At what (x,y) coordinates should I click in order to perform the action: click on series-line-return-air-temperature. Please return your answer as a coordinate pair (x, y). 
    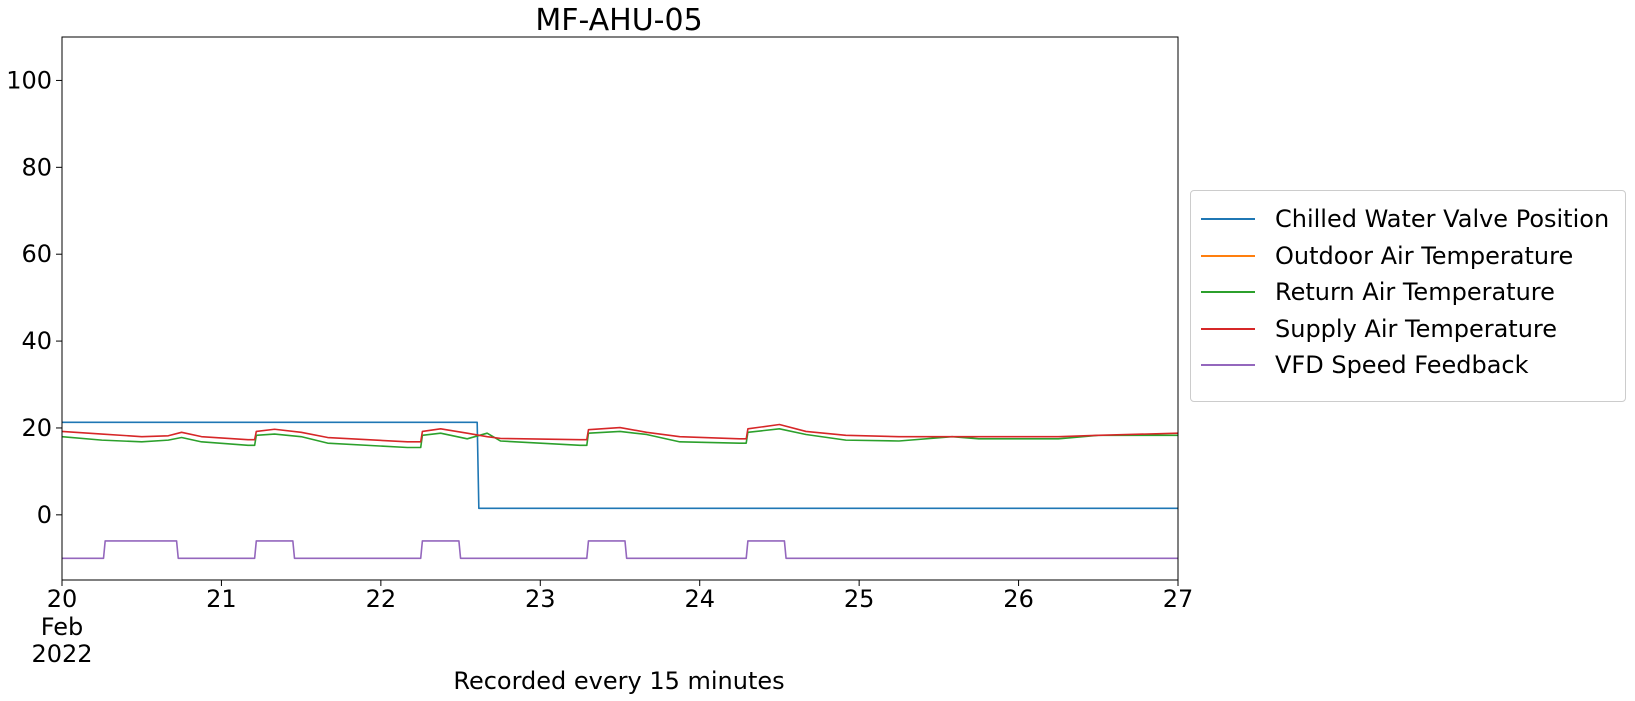
    Looking at the image, I should click on (619, 438).